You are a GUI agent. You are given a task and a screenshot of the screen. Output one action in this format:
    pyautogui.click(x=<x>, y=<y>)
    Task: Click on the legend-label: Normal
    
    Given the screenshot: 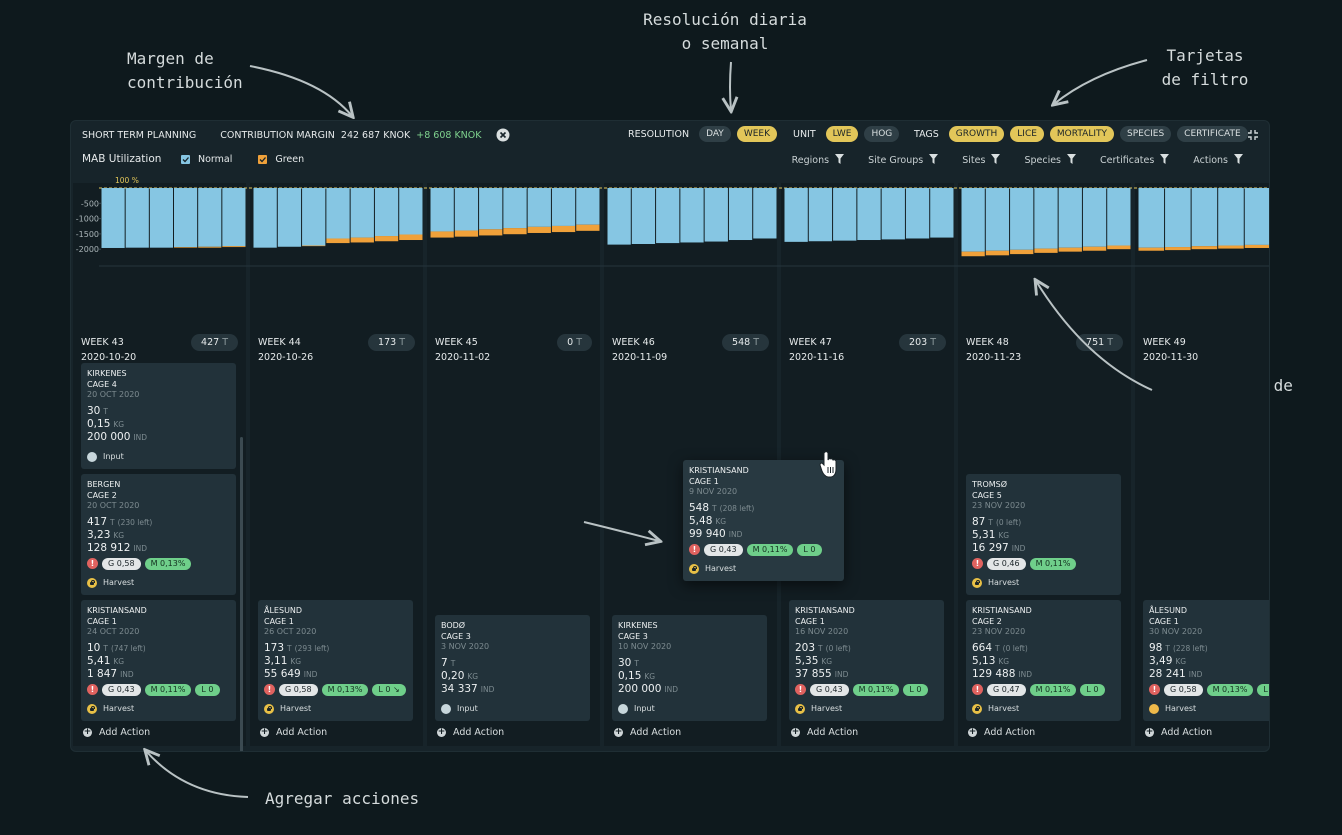 What is the action you would take?
    pyautogui.click(x=215, y=159)
    